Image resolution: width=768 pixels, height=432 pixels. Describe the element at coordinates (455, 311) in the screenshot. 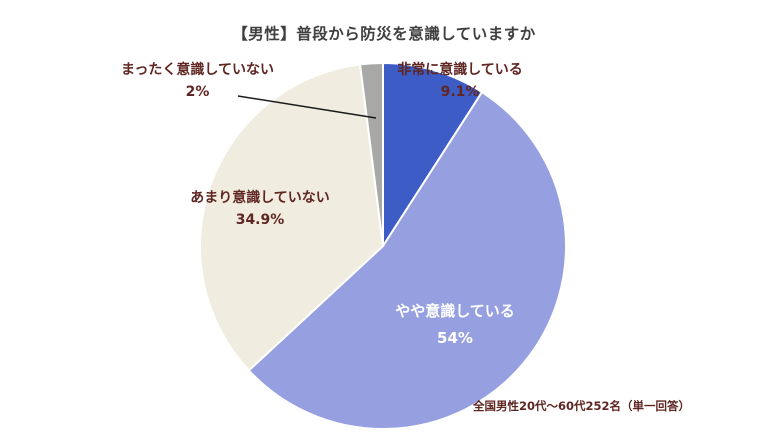

I see `label-somewhat-text: やや意識している` at that location.